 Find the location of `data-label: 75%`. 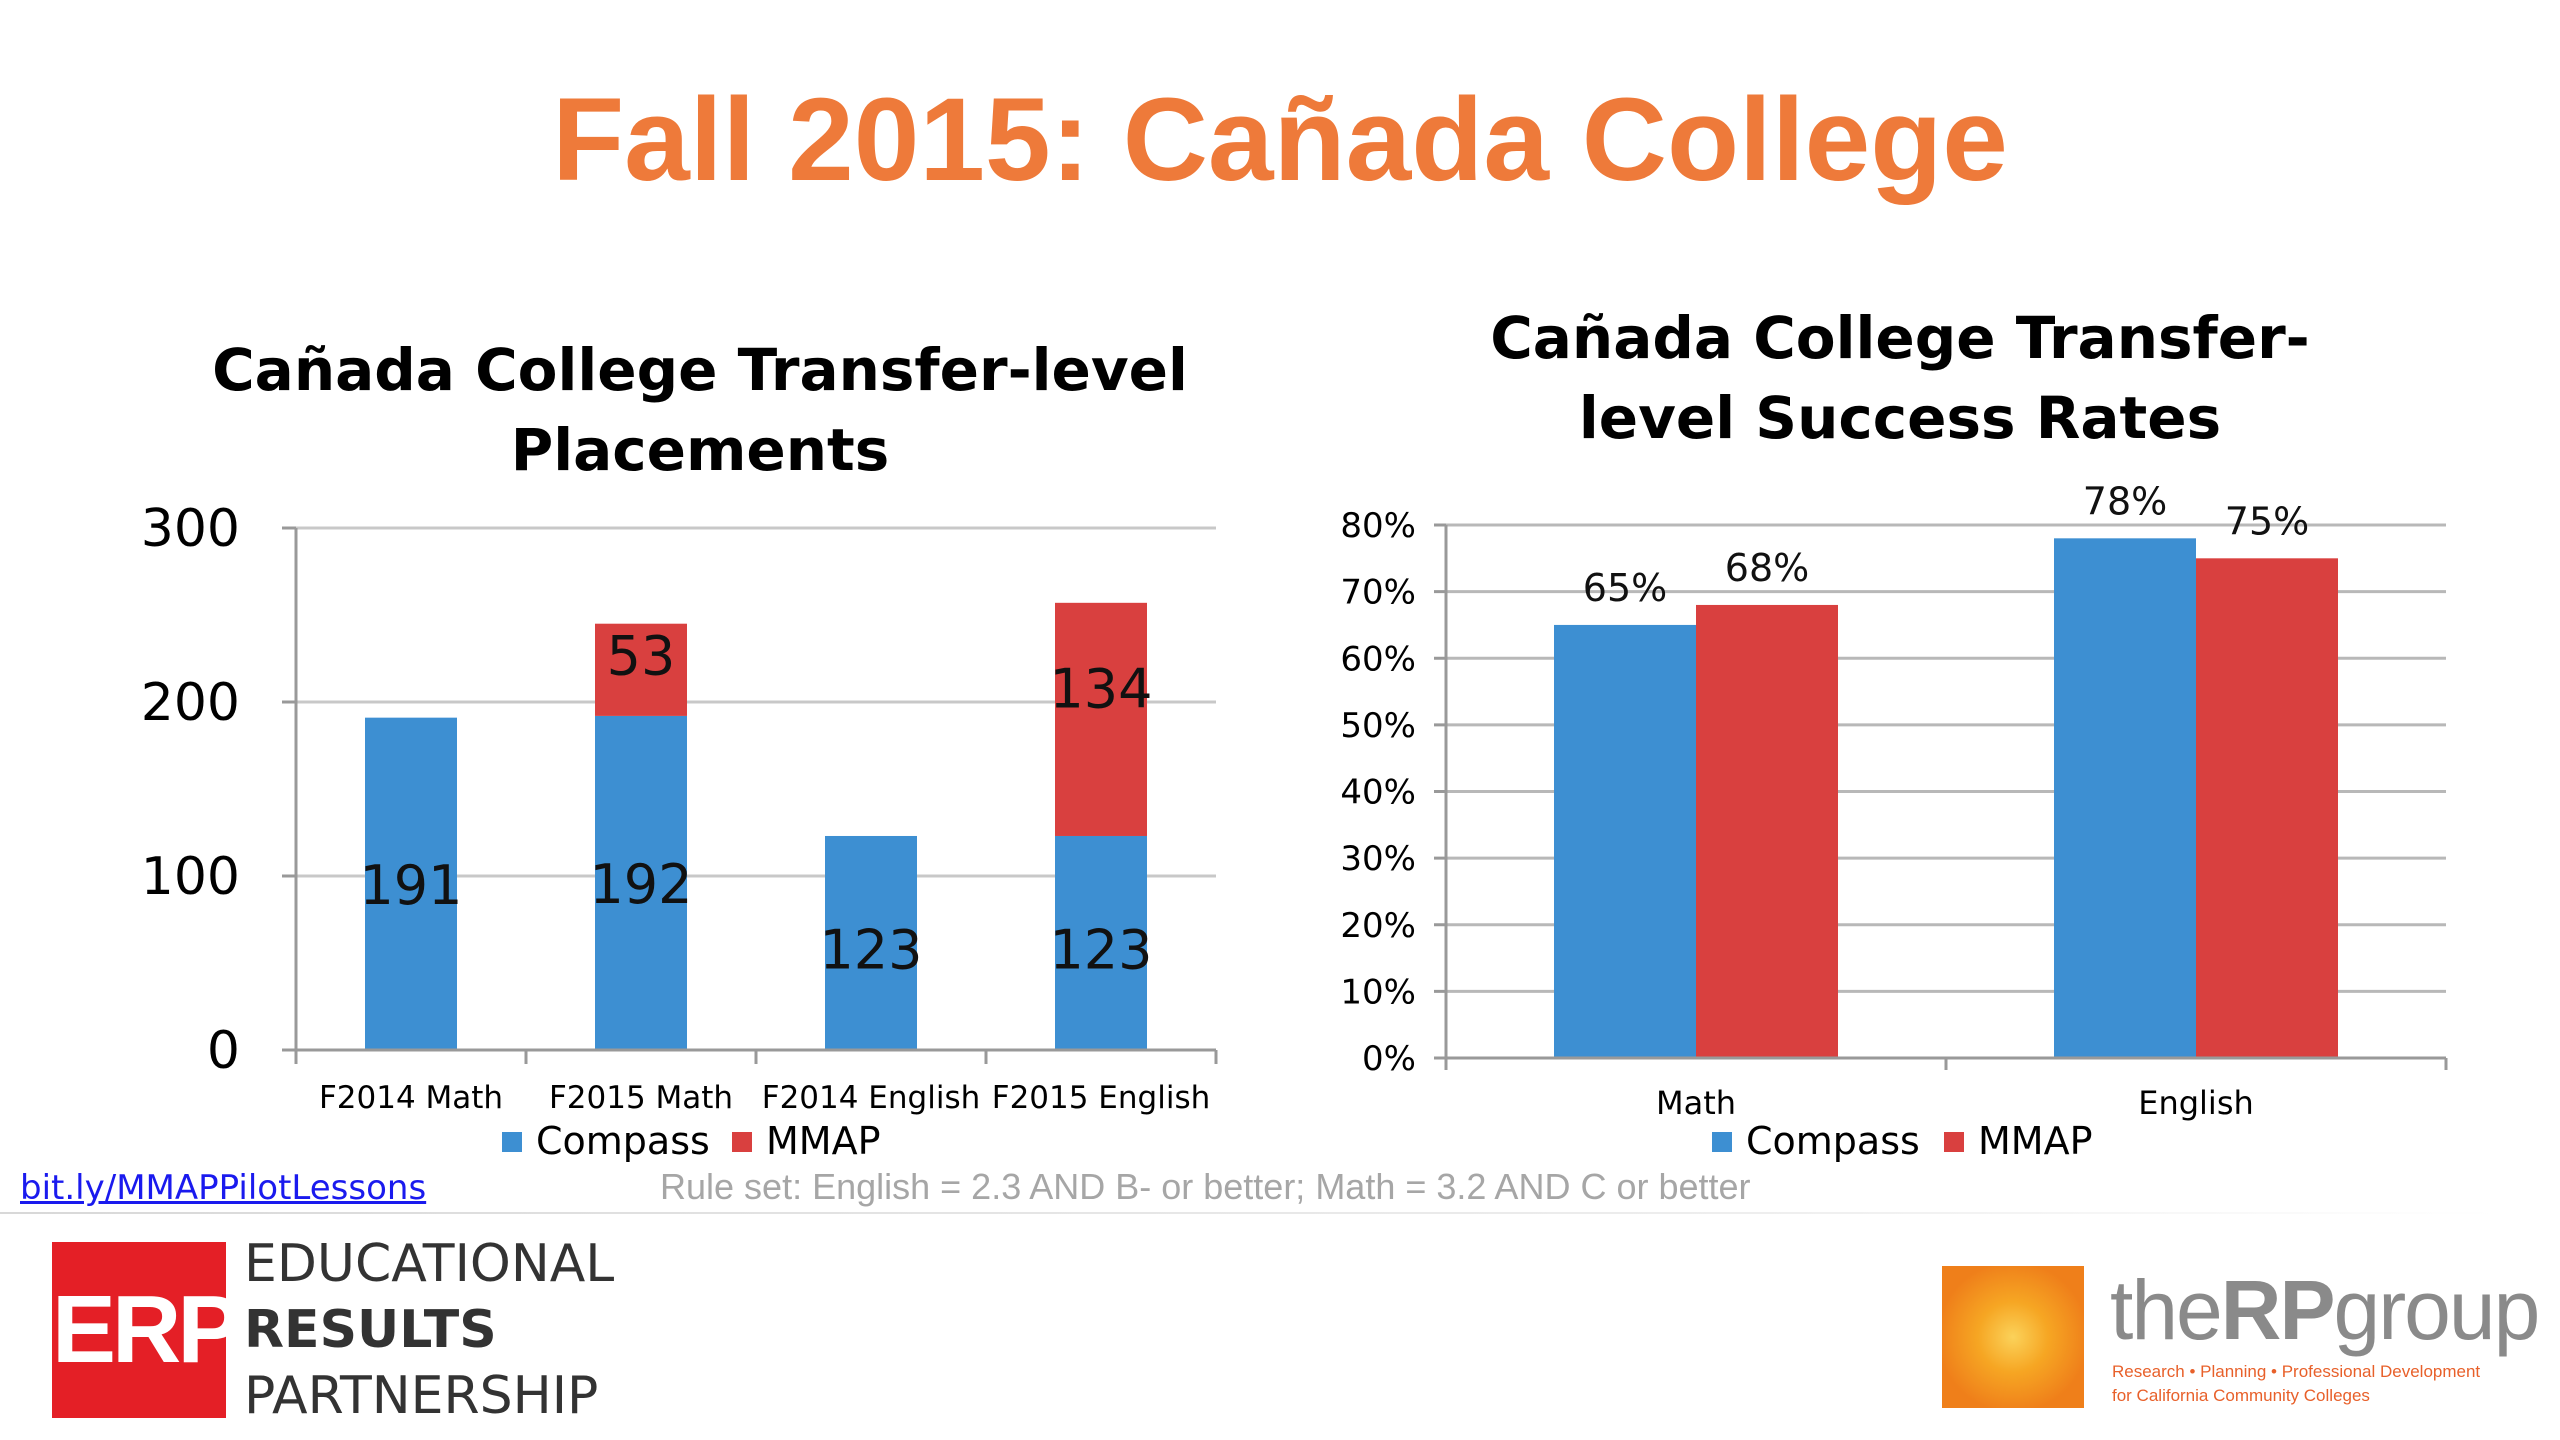

data-label: 75% is located at coordinates (2267, 521).